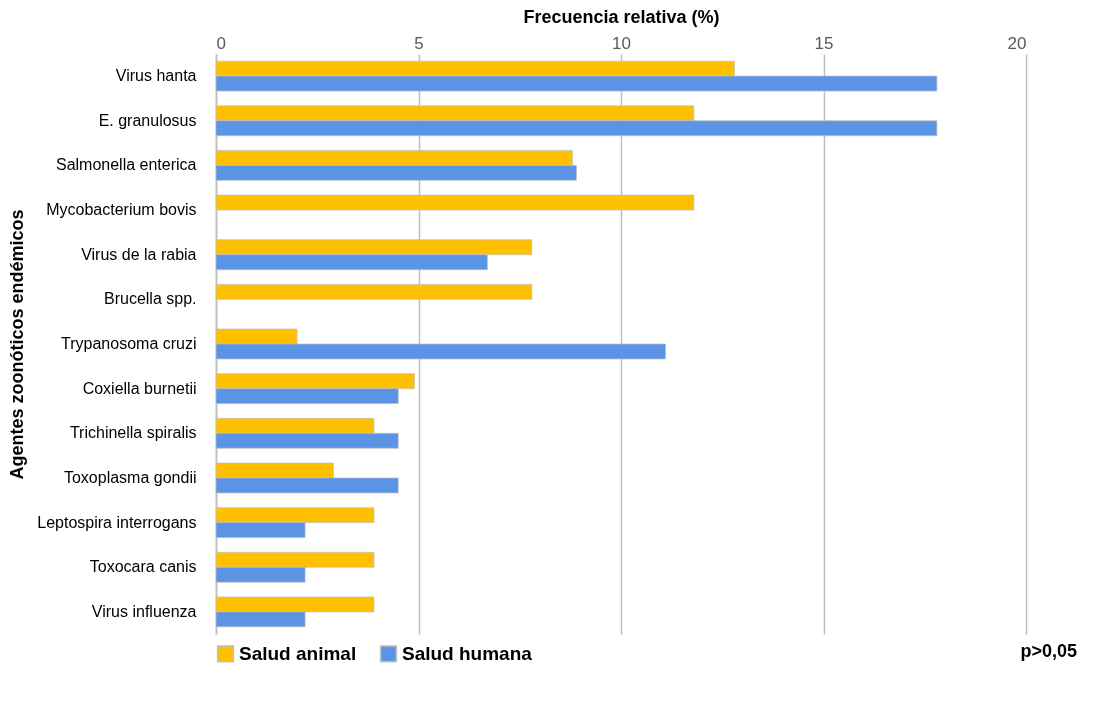 This screenshot has width=1095, height=713. What do you see at coordinates (621, 43) in the screenshot?
I see `x-tick-label: 10` at bounding box center [621, 43].